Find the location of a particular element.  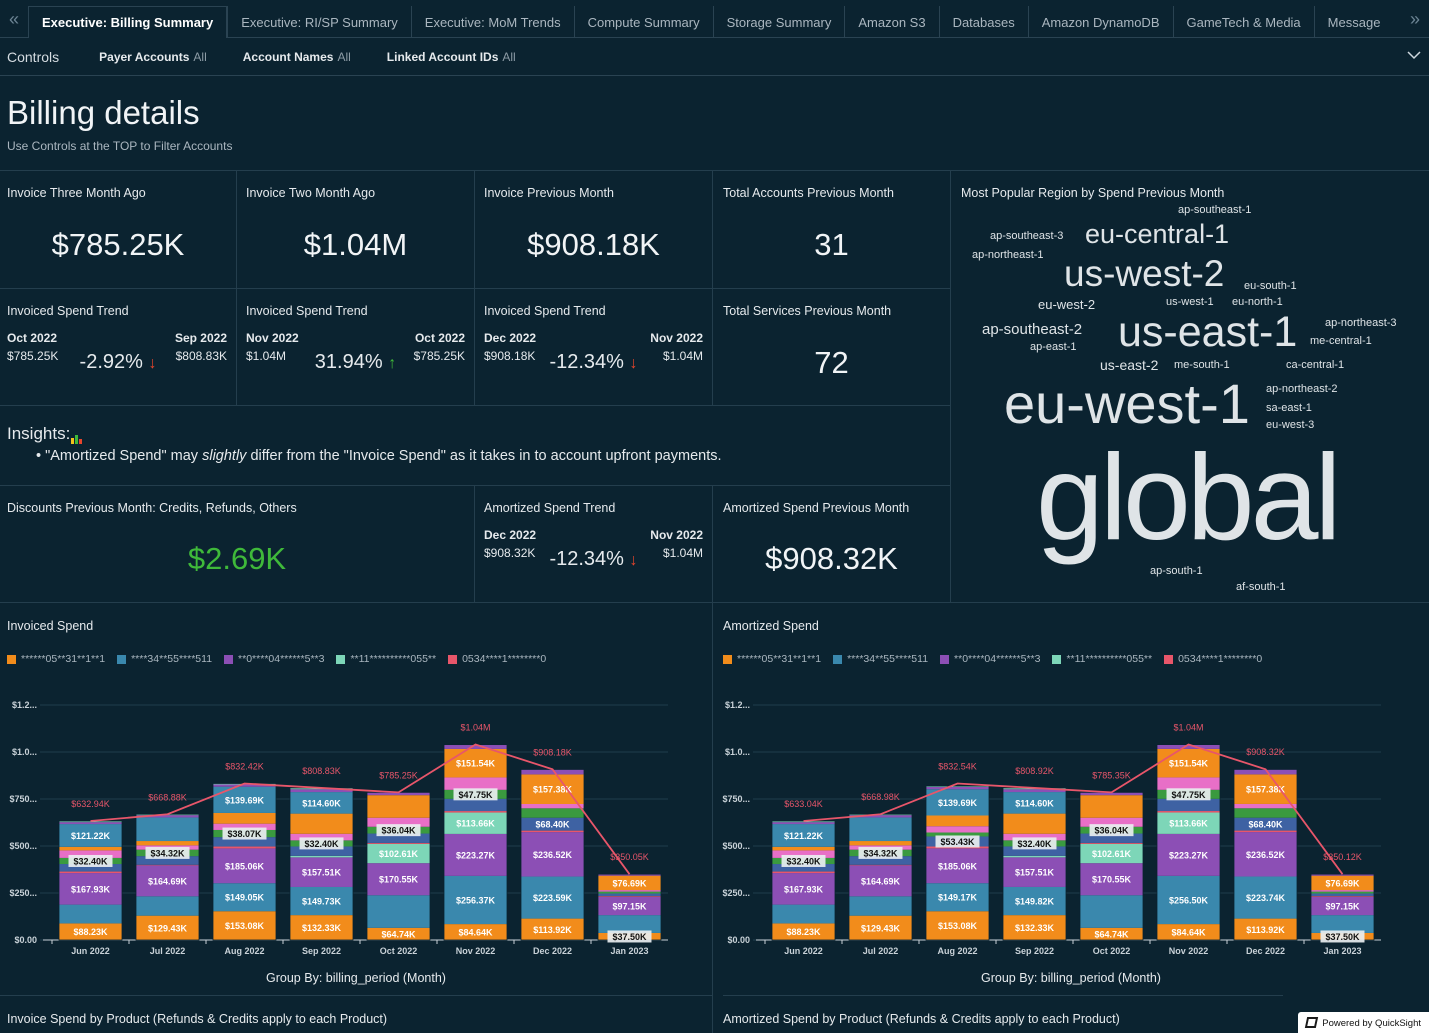

wordcloud-word: ap-southeast-2 is located at coordinates (1032, 329).